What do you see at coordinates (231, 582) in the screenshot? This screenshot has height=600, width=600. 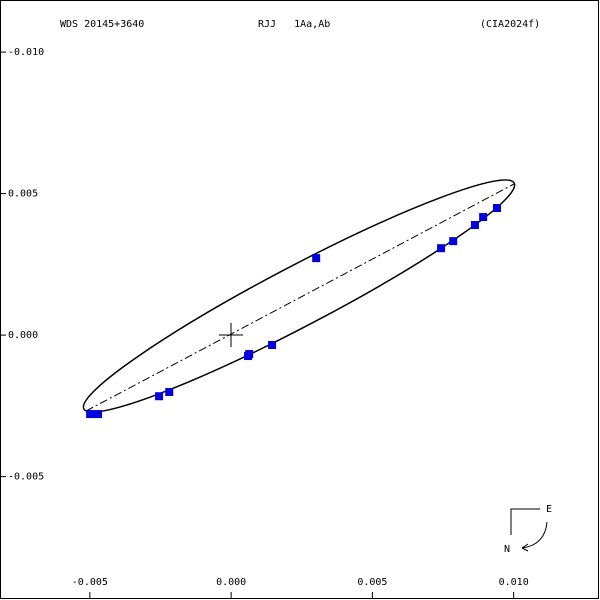 I see `x-tick-label: 0.000` at bounding box center [231, 582].